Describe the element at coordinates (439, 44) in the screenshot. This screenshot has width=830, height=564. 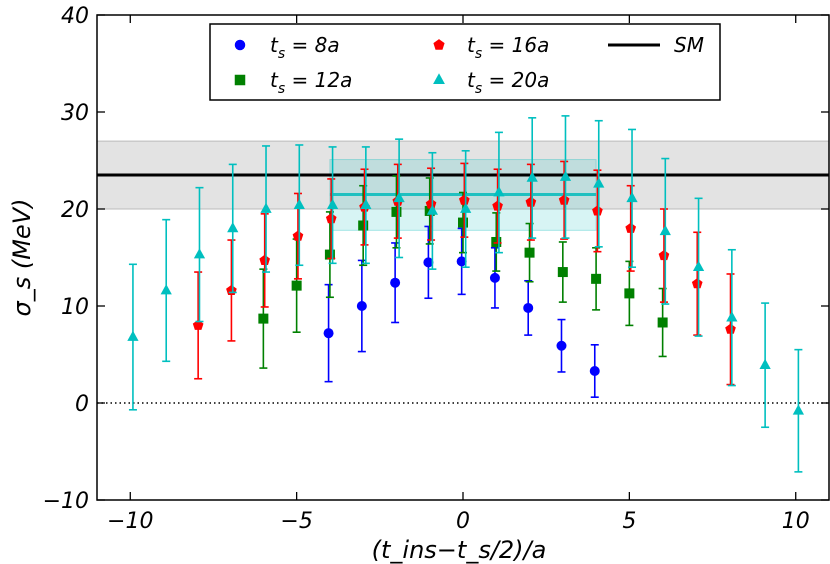
I see `legend-marker-pentagon` at that location.